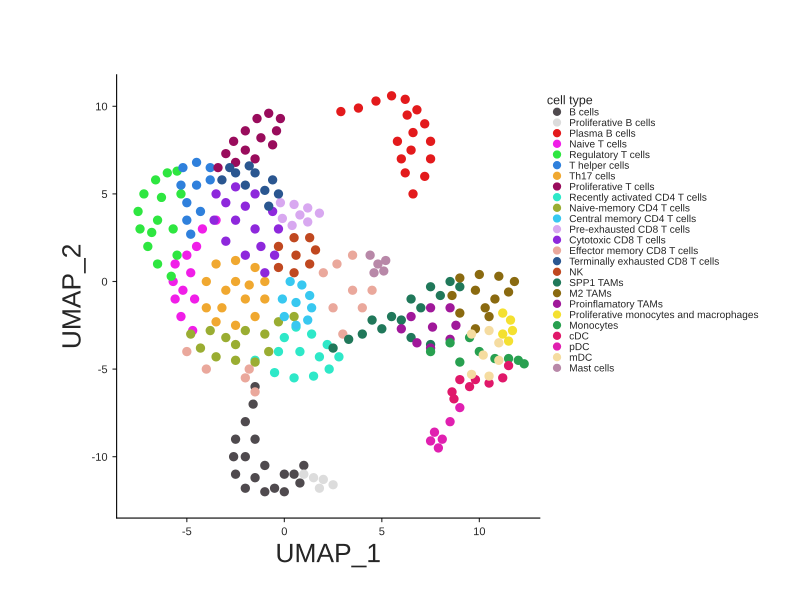 This screenshot has width=788, height=591. I want to click on legend-label: Pre-exhausted CD8 T cells, so click(630, 229).